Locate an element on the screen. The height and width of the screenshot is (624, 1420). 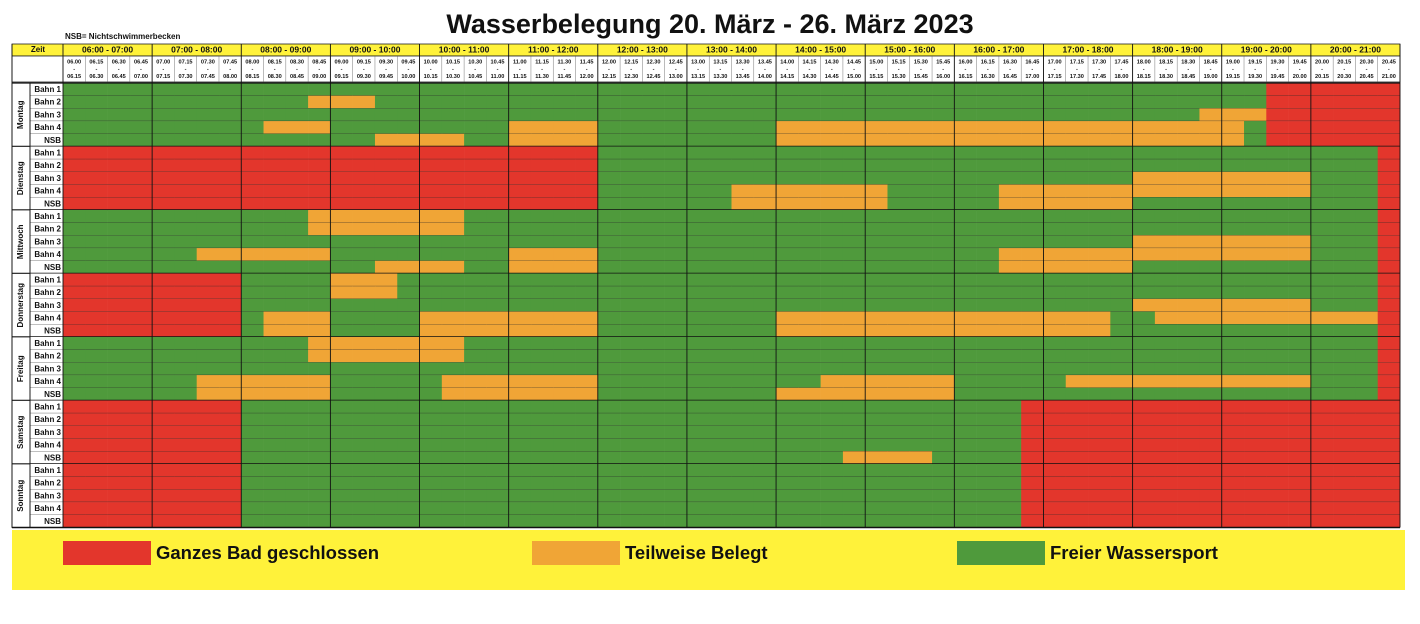
legend-label: Ganzes Bad geschlossen is located at coordinates (267, 552).